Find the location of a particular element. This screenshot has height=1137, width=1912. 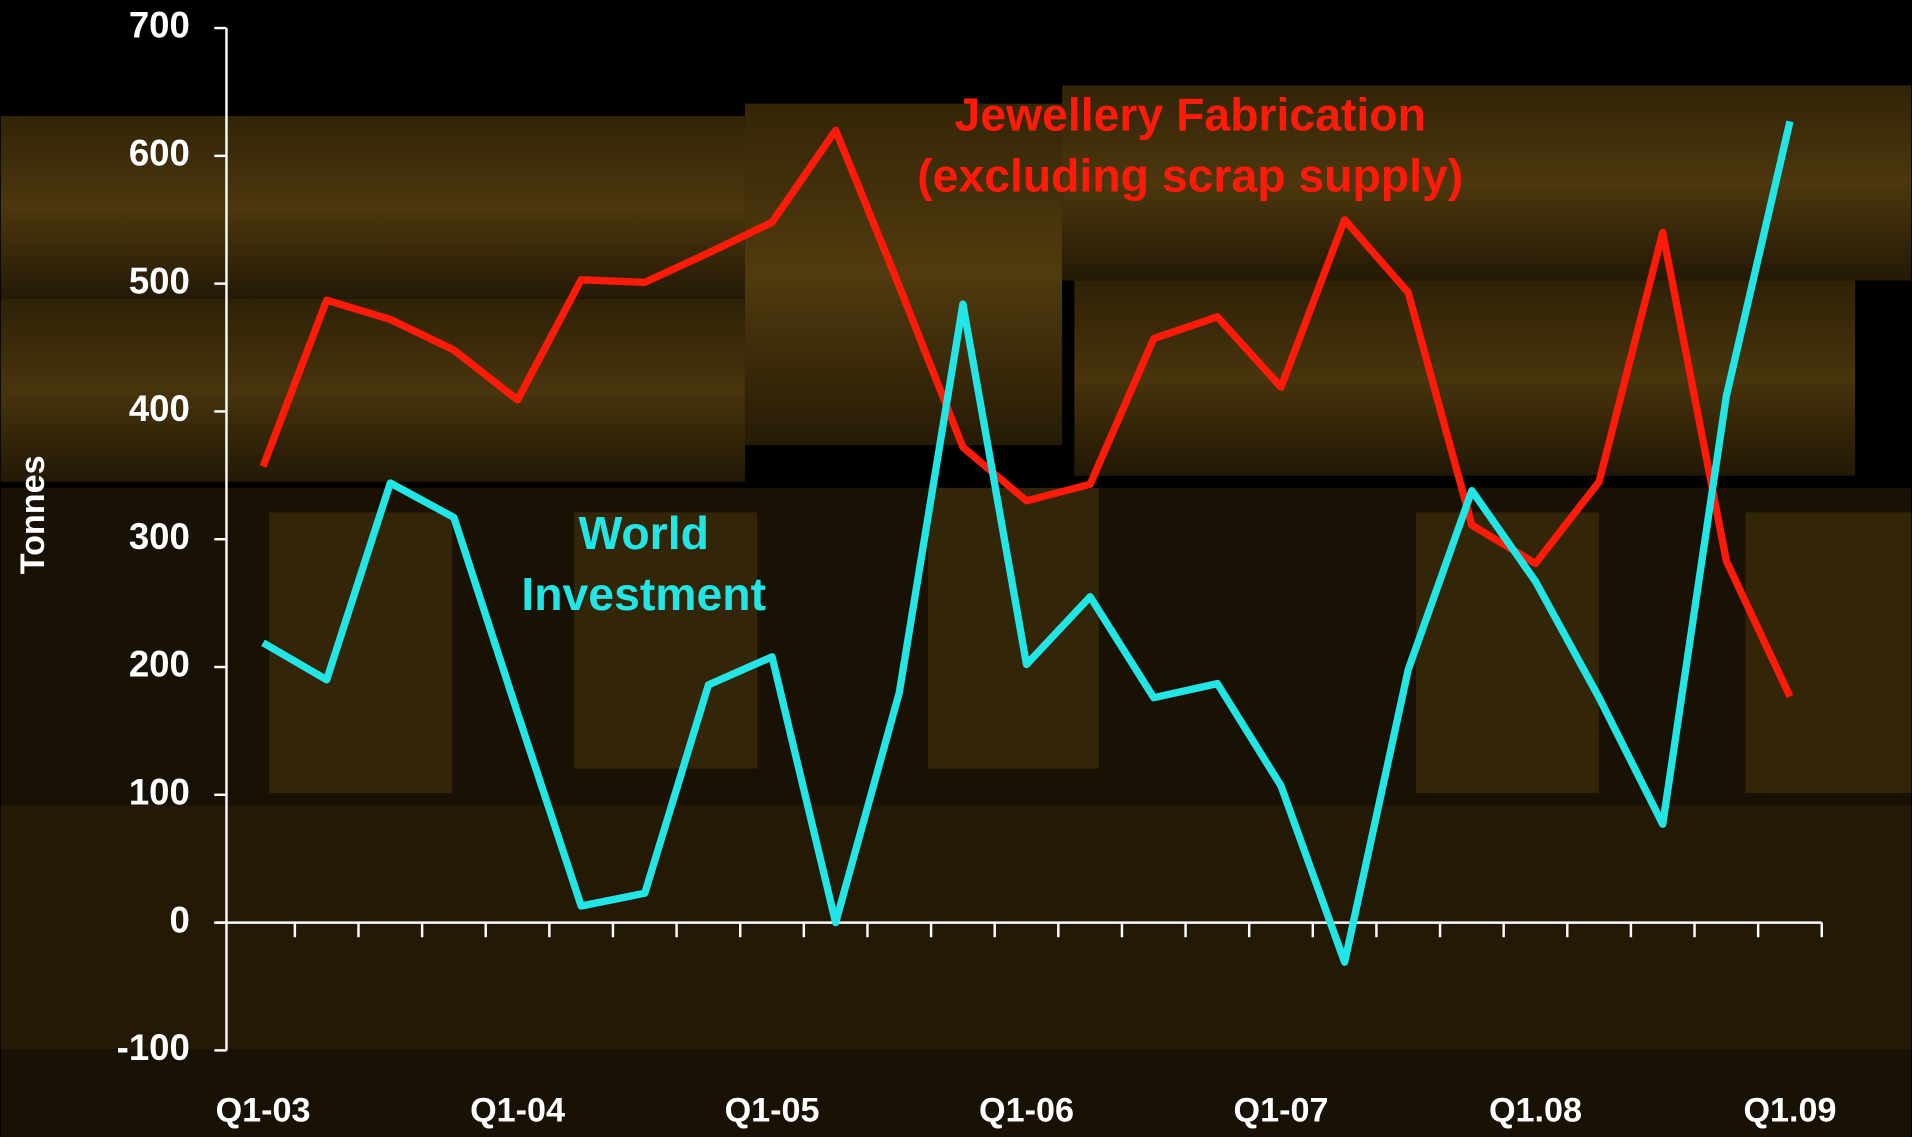

series-label: World is located at coordinates (643, 533).